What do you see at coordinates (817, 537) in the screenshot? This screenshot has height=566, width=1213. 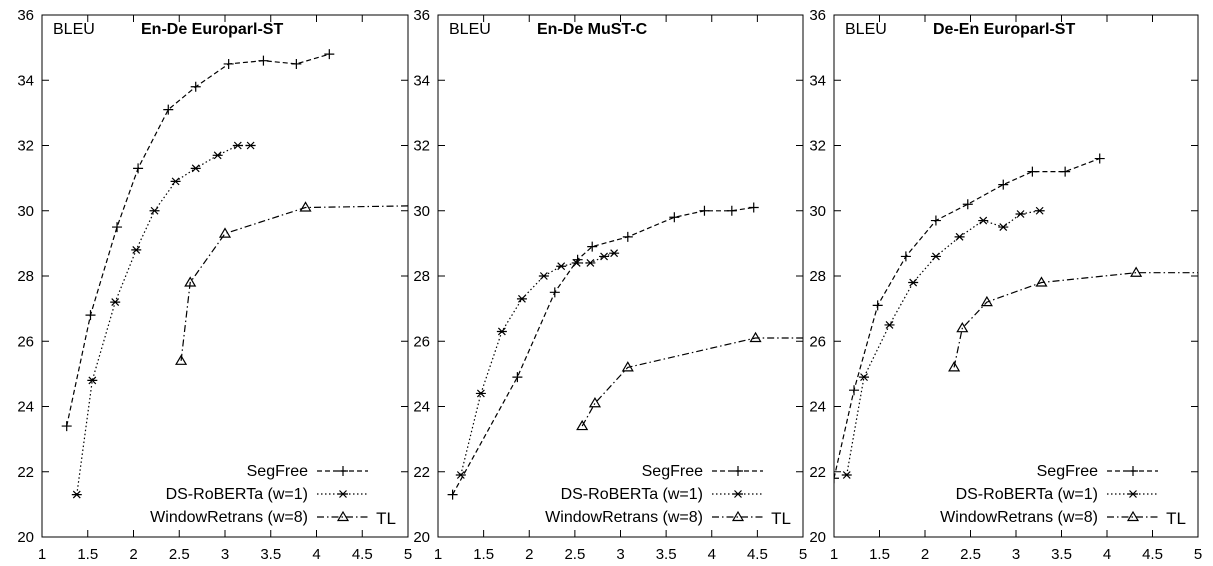 I see `y-tick-label: 20` at bounding box center [817, 537].